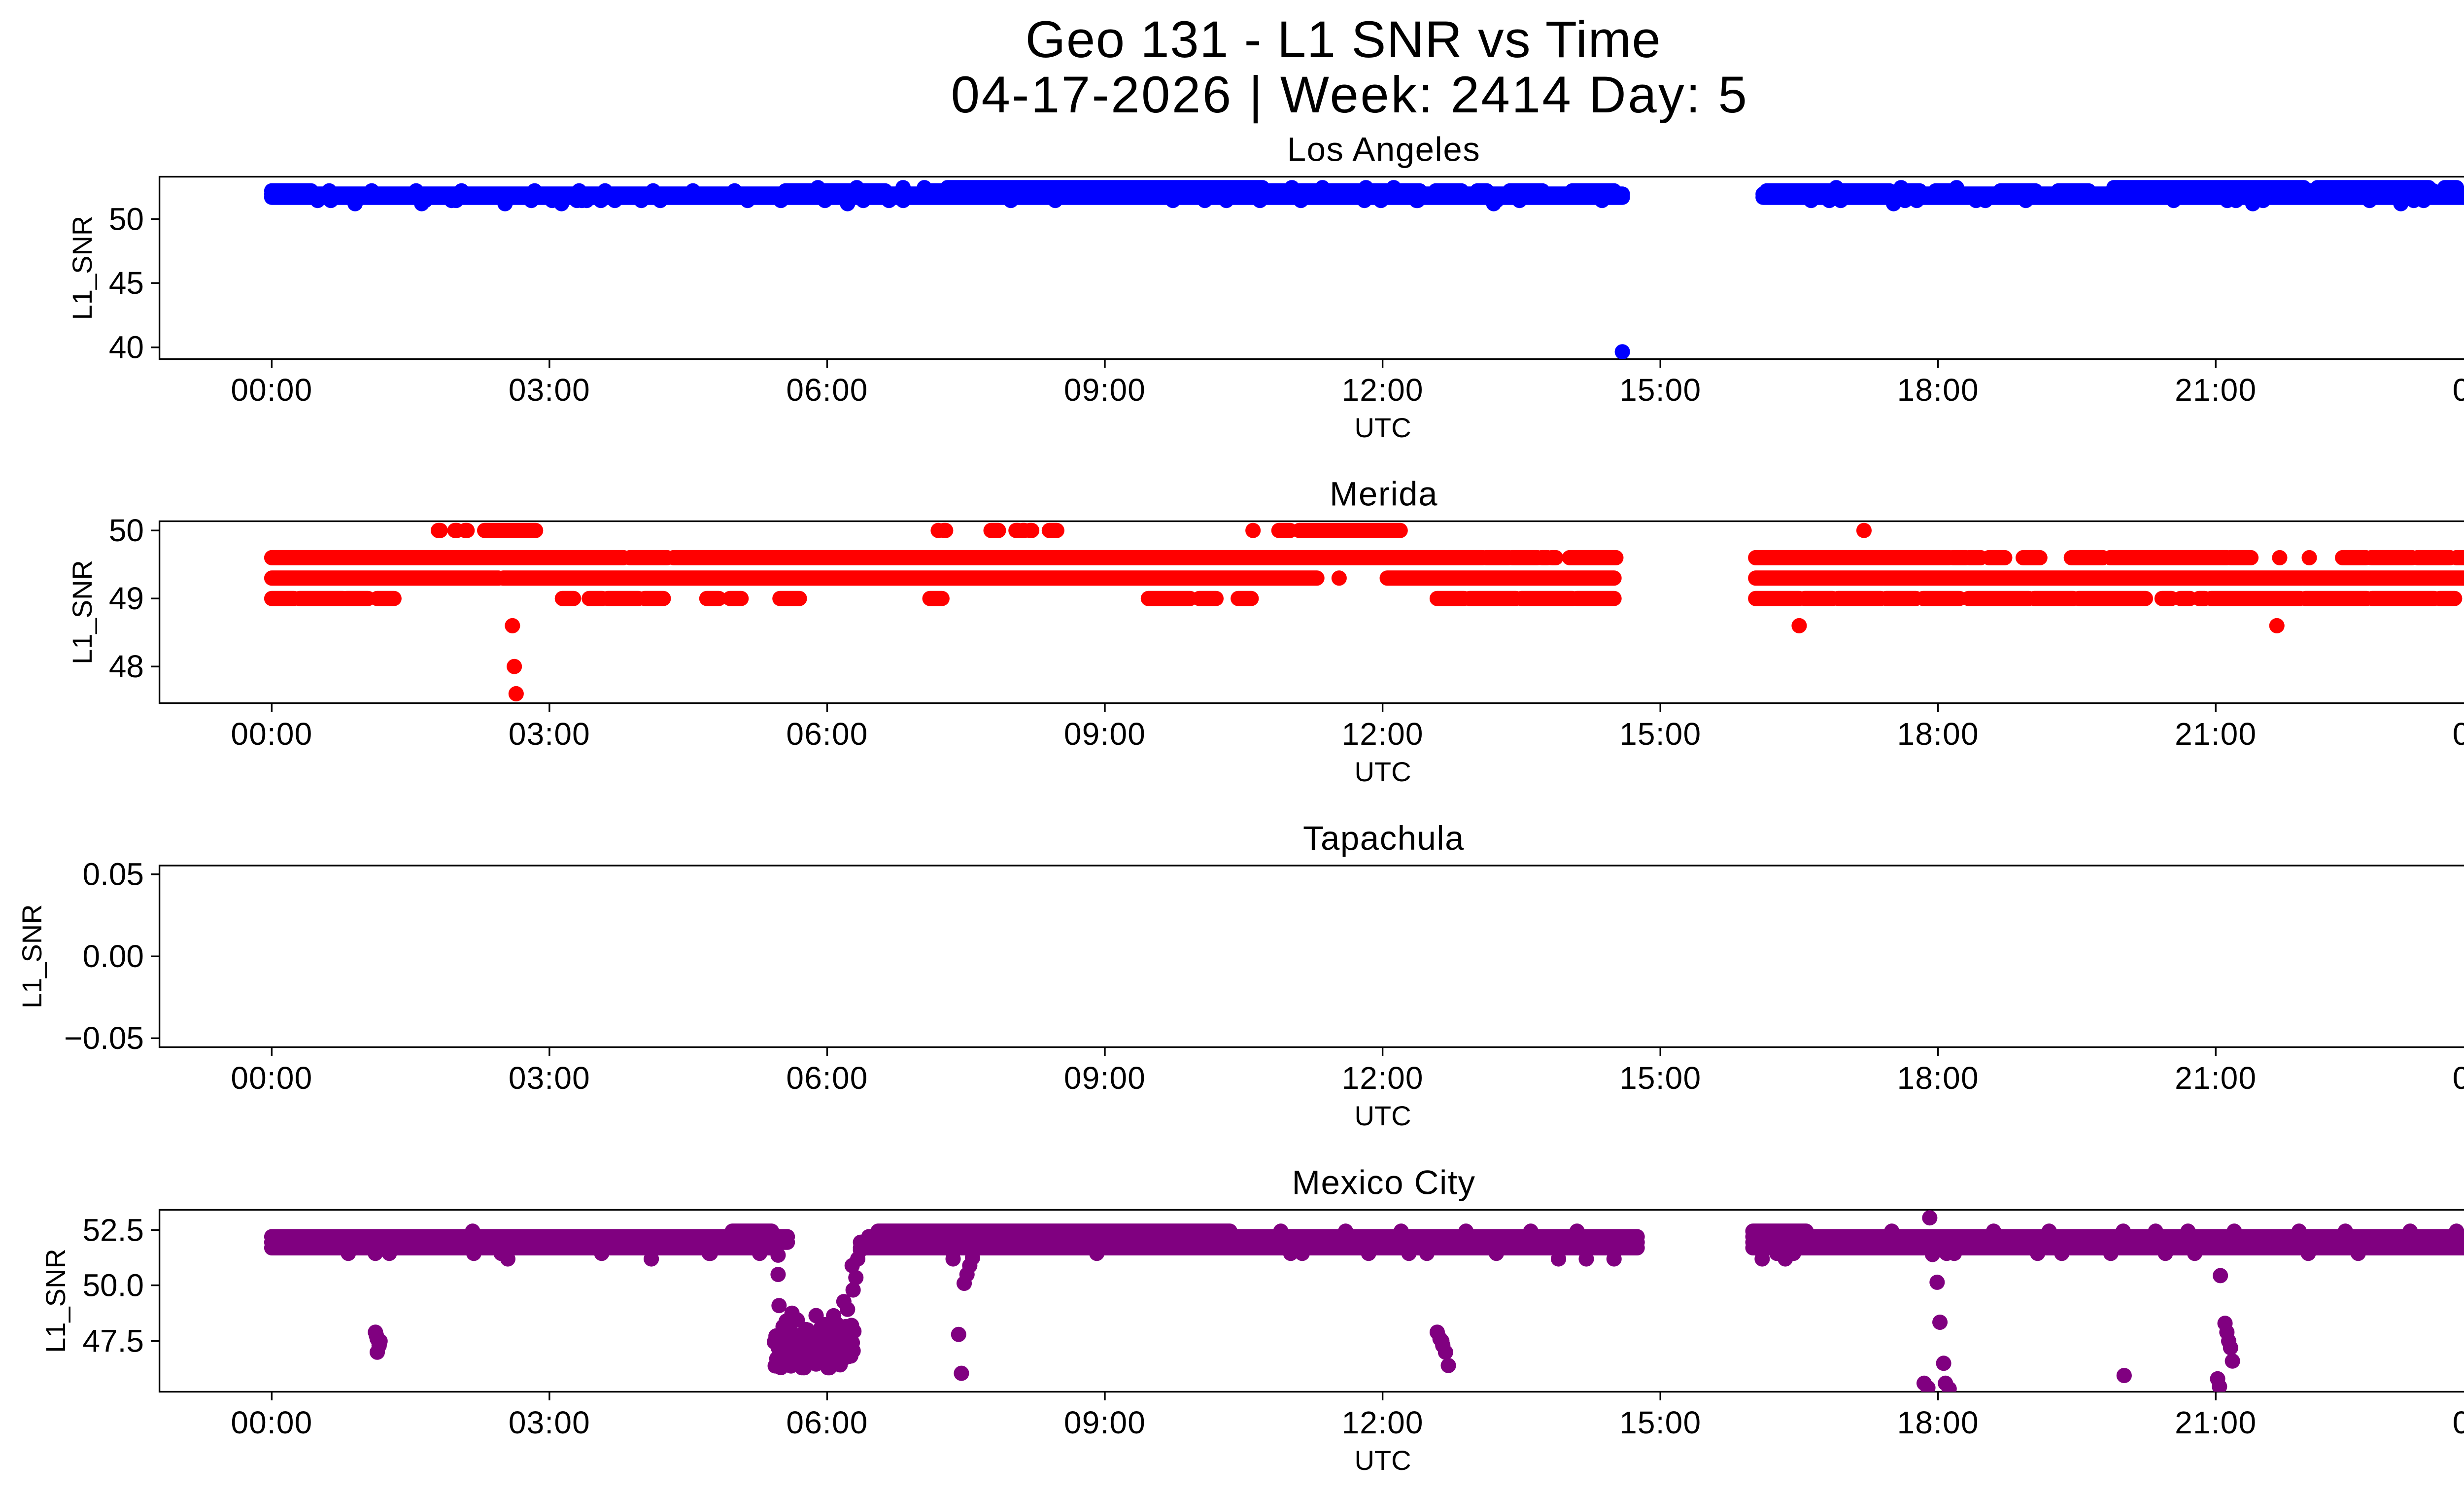 The height and width of the screenshot is (1495, 2464). I want to click on svg-text: 49, so click(126, 598).